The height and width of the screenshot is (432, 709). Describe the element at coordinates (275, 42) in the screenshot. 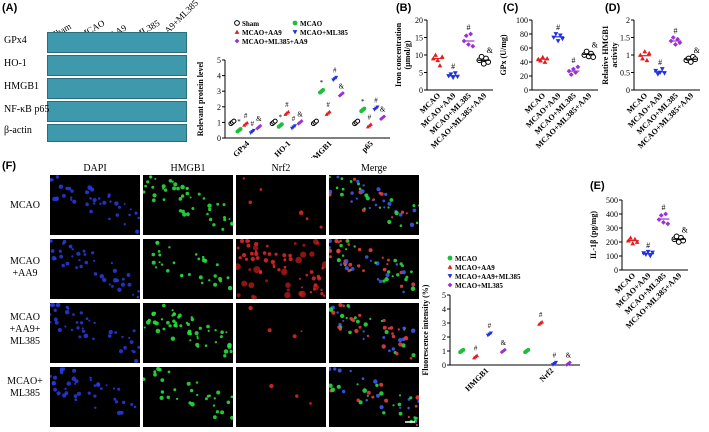

I see `legend-label: MCAO+ML385+AA9` at that location.